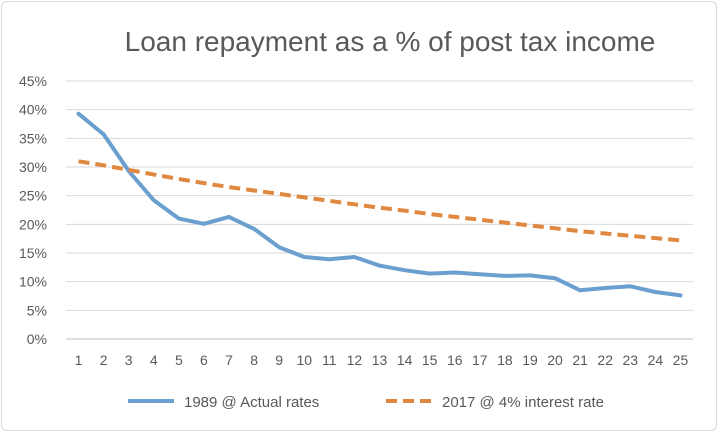 This screenshot has height=434, width=720. Describe the element at coordinates (355, 360) in the screenshot. I see `x-tick-label: 12` at that location.